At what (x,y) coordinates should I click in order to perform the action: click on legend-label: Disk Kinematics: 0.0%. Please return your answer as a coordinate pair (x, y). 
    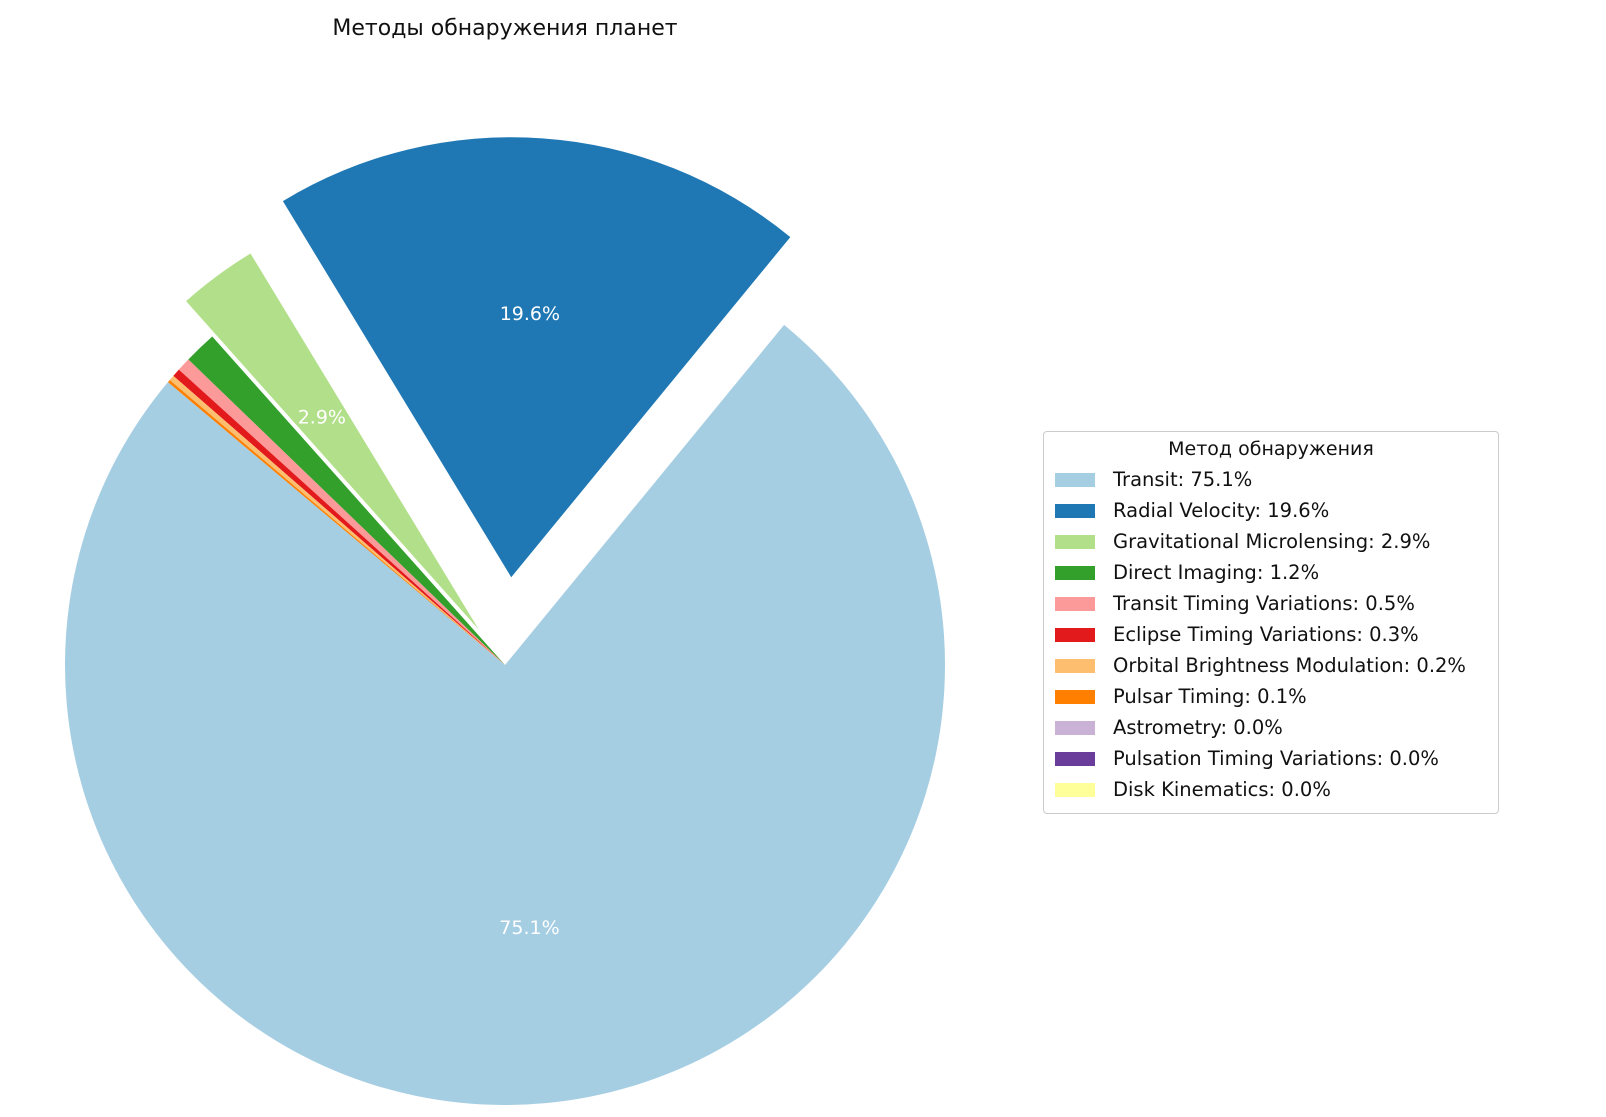
    Looking at the image, I should click on (1222, 789).